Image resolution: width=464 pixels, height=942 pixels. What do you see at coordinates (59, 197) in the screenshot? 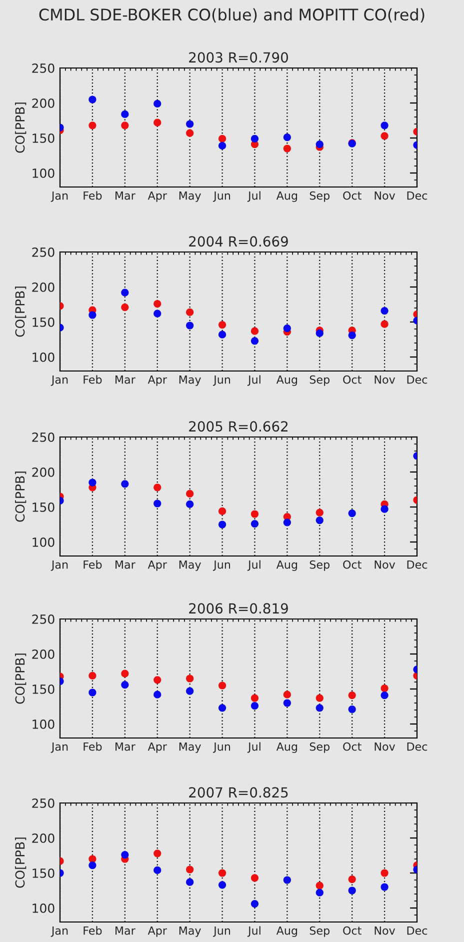
I see `x-tick-label: Jan` at bounding box center [59, 197].